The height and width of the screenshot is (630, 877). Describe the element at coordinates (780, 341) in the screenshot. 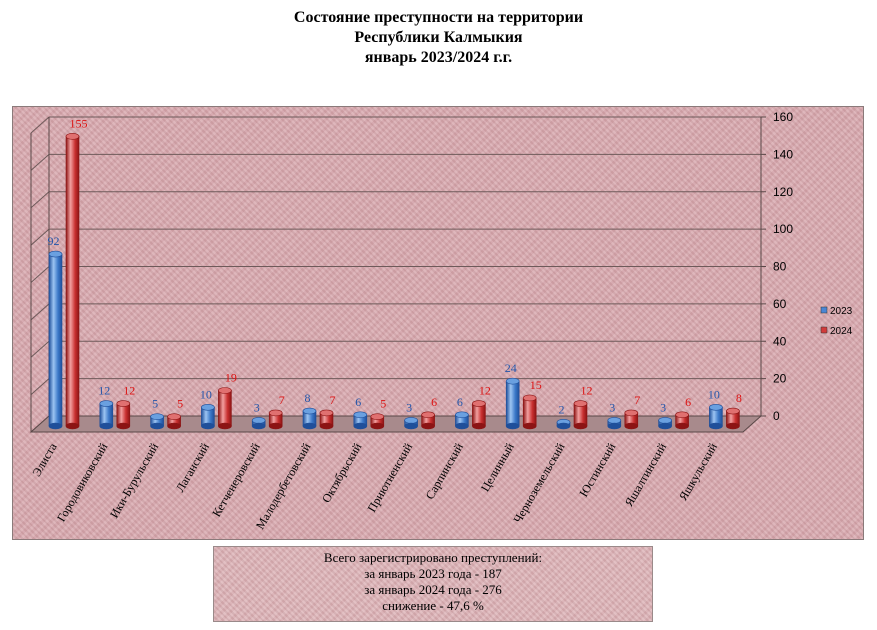

I see `y-tick-label: 40` at that location.